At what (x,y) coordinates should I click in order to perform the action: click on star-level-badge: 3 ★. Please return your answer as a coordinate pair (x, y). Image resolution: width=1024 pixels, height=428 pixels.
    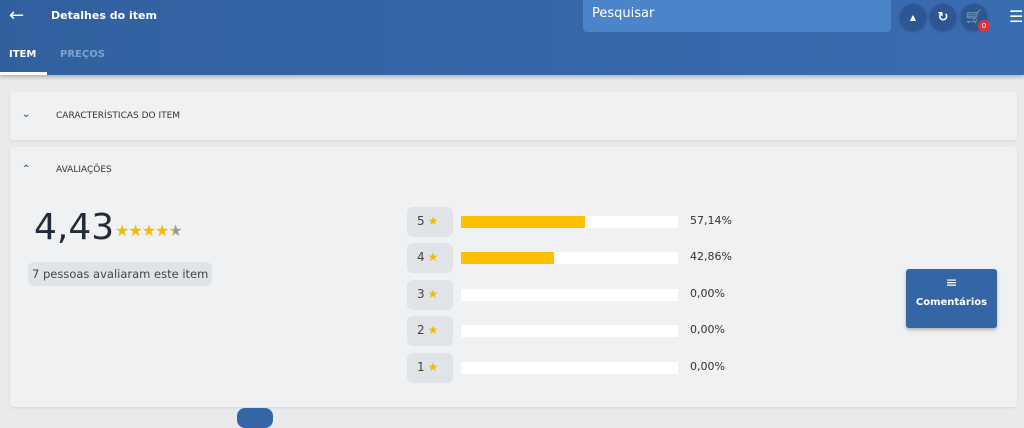
    Looking at the image, I should click on (430, 295).